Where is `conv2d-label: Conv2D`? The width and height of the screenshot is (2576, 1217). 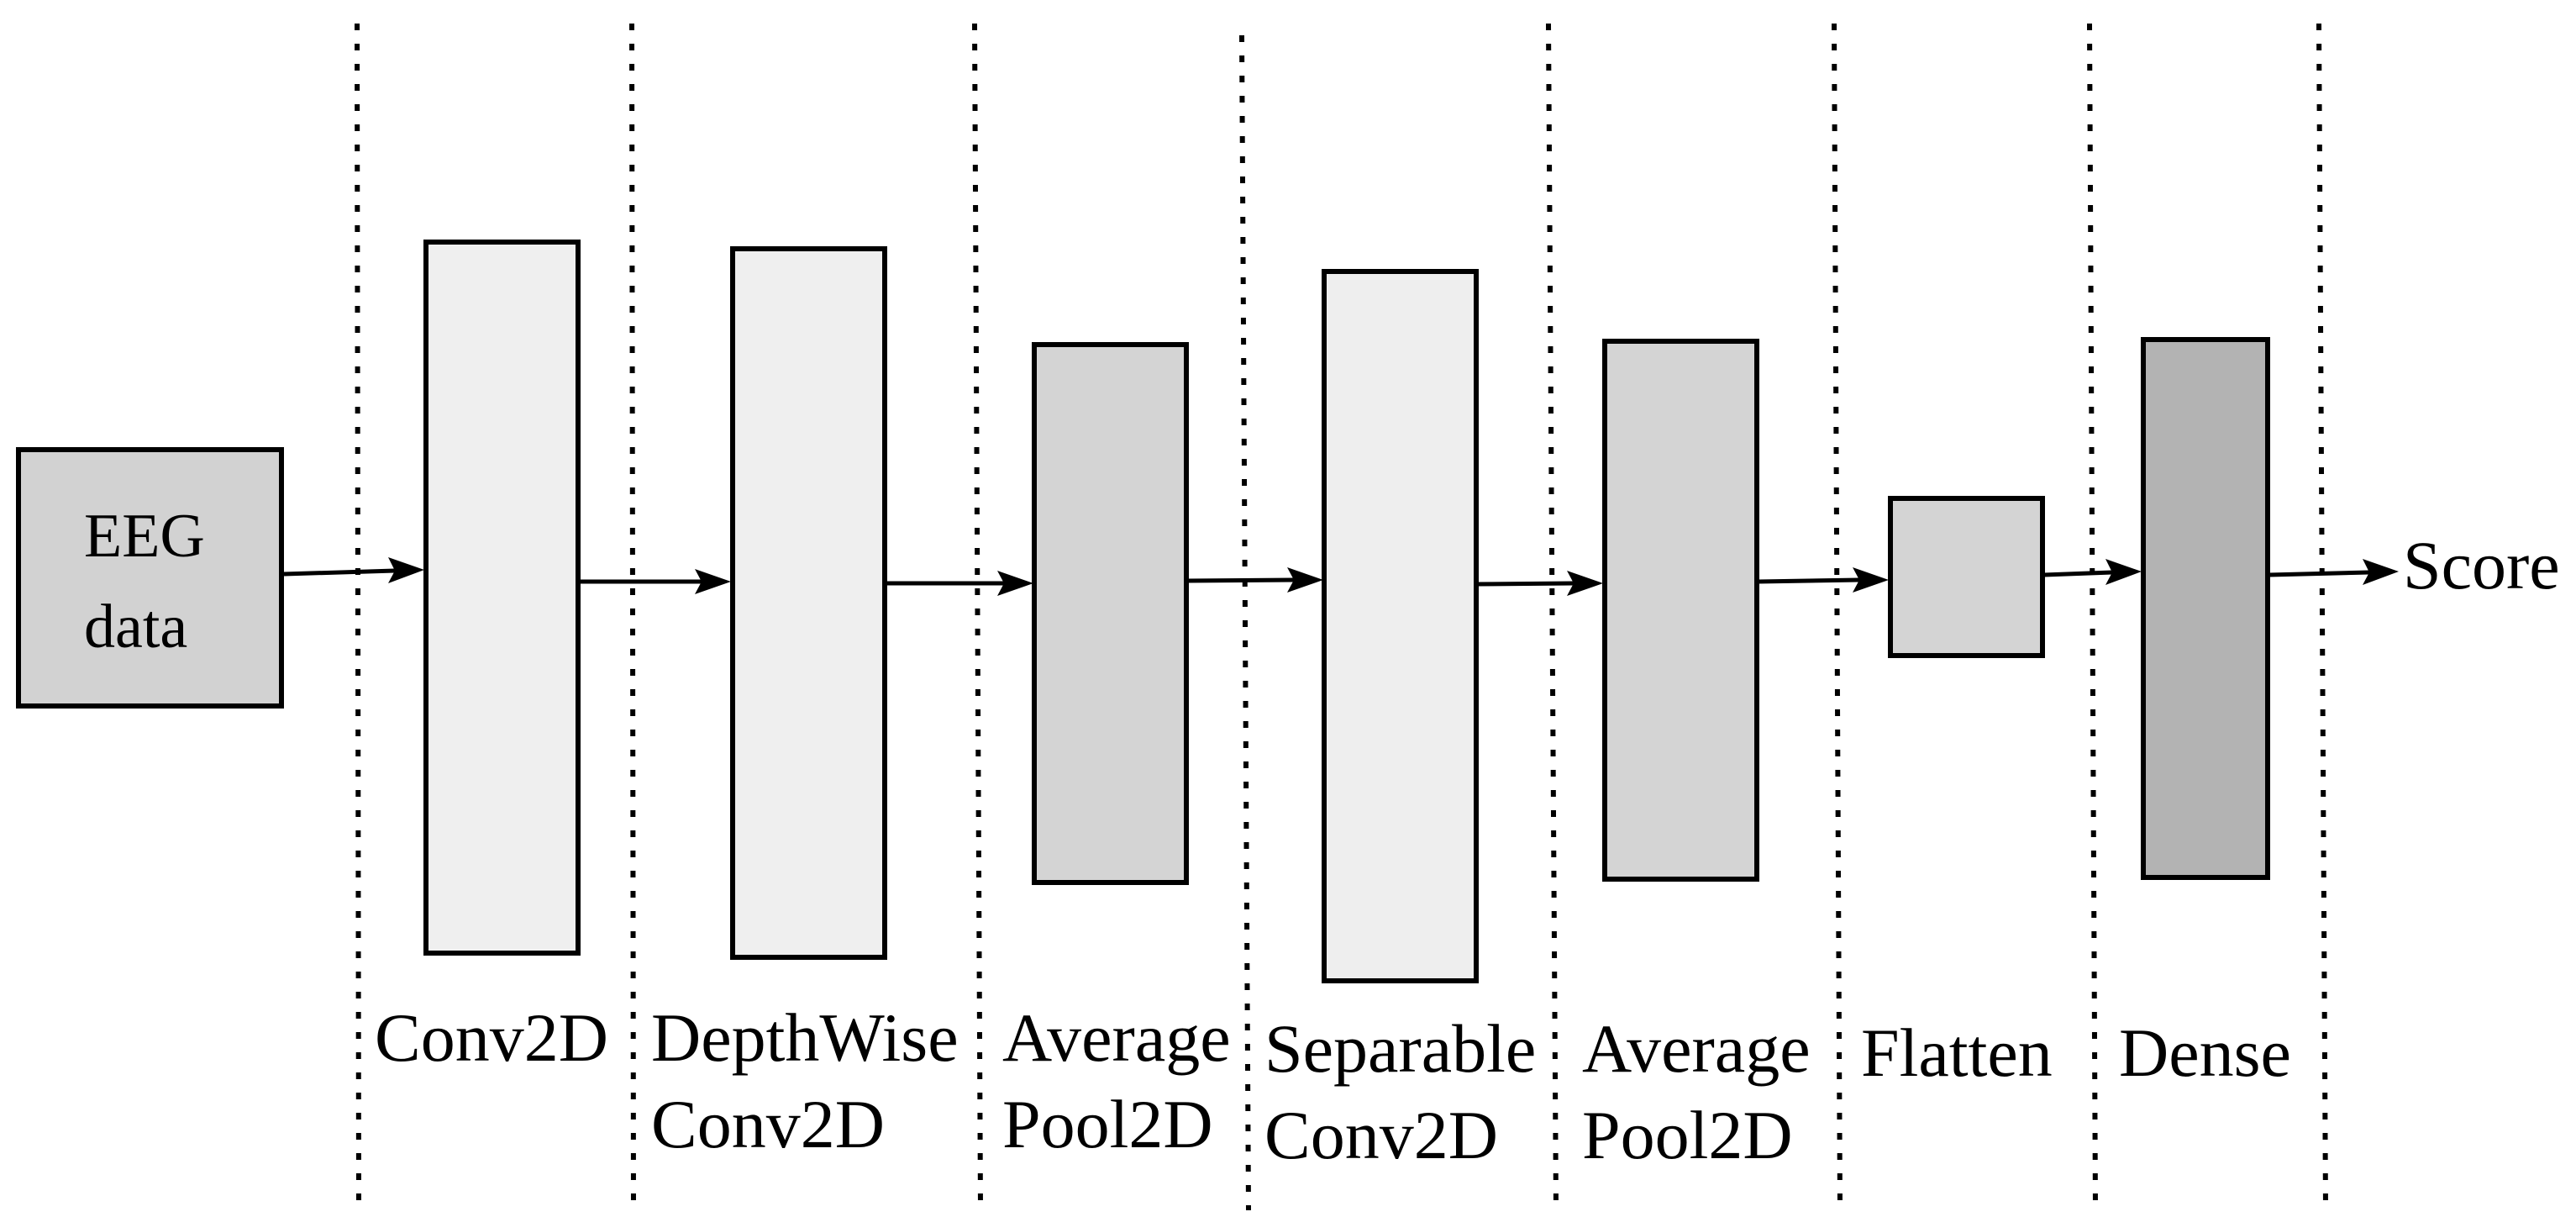
conv2d-label: Conv2D is located at coordinates (491, 1037).